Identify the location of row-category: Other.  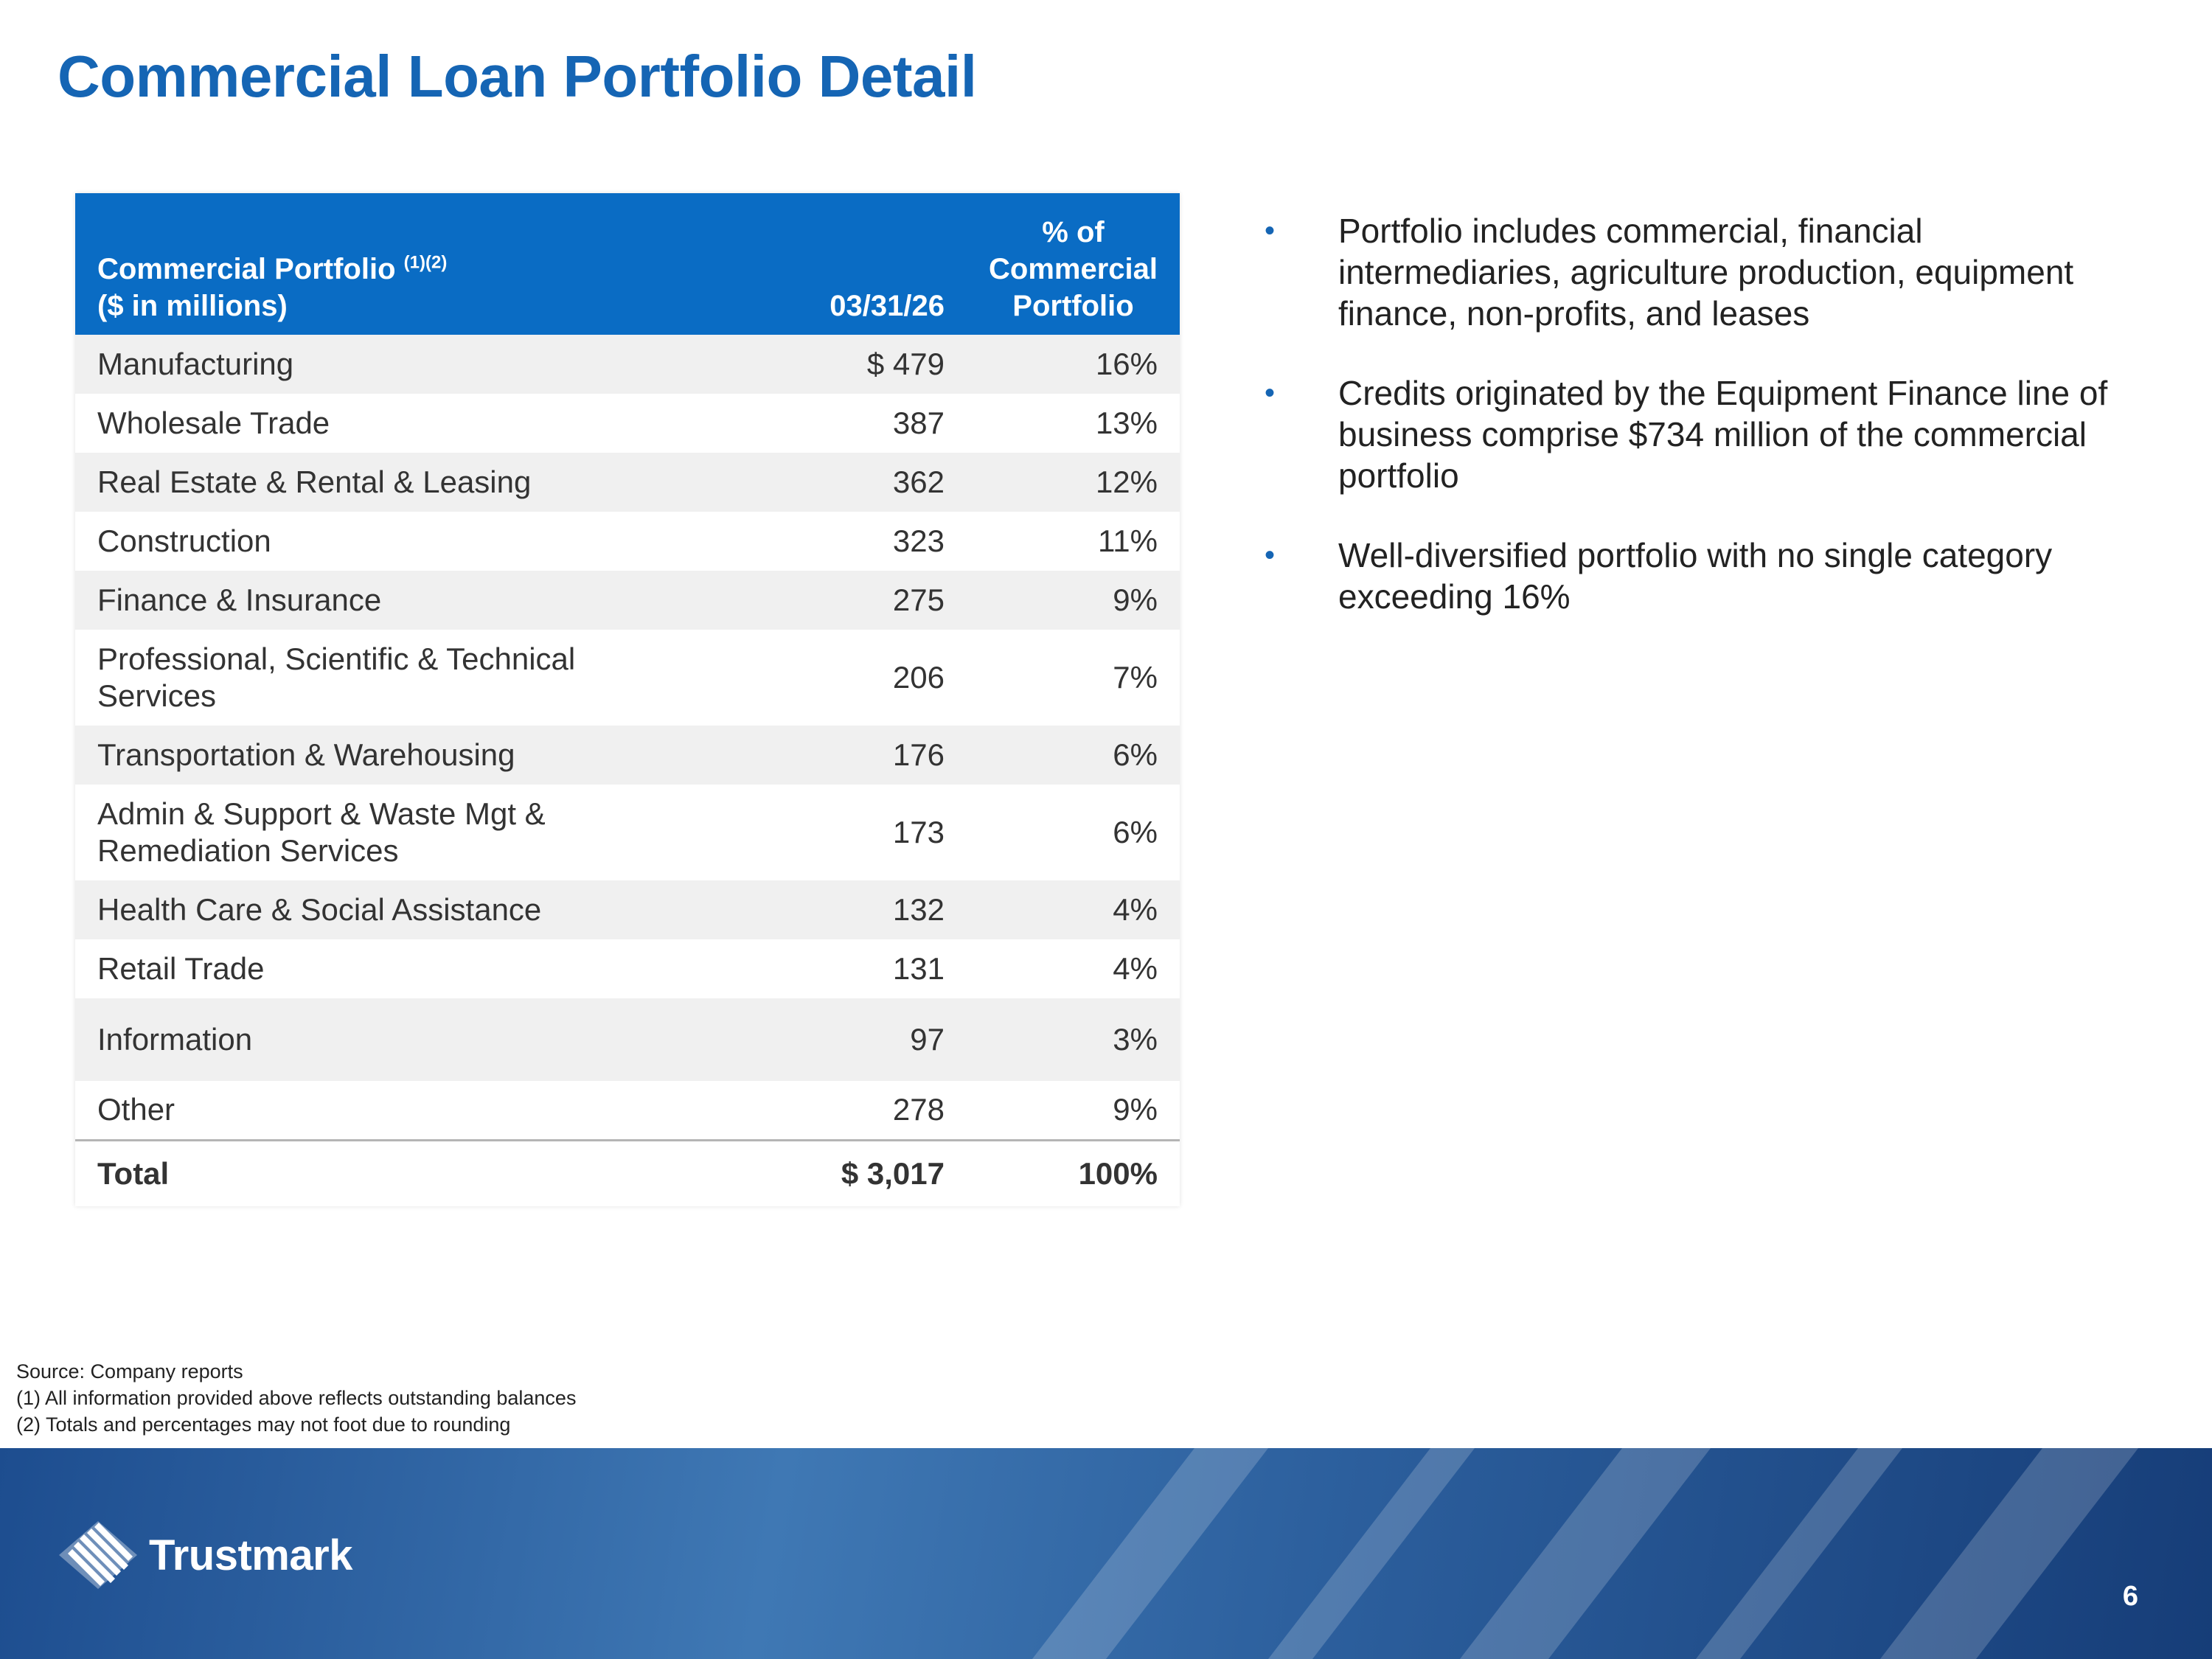
(136, 1109).